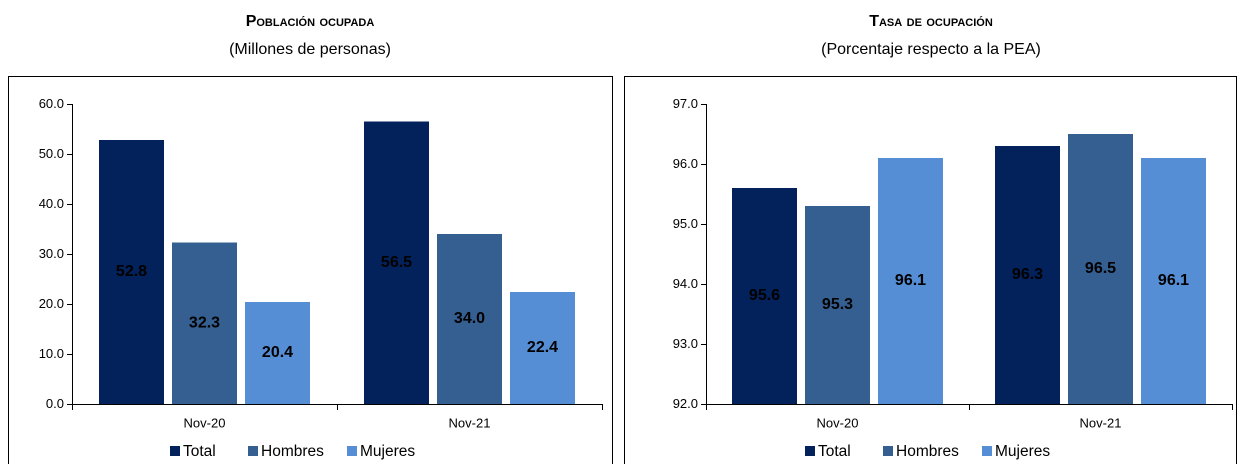 Image resolution: width=1243 pixels, height=464 pixels. Describe the element at coordinates (931, 49) in the screenshot. I see `chart-subtitle: (Porcentaje respecto a la PEA)` at that location.